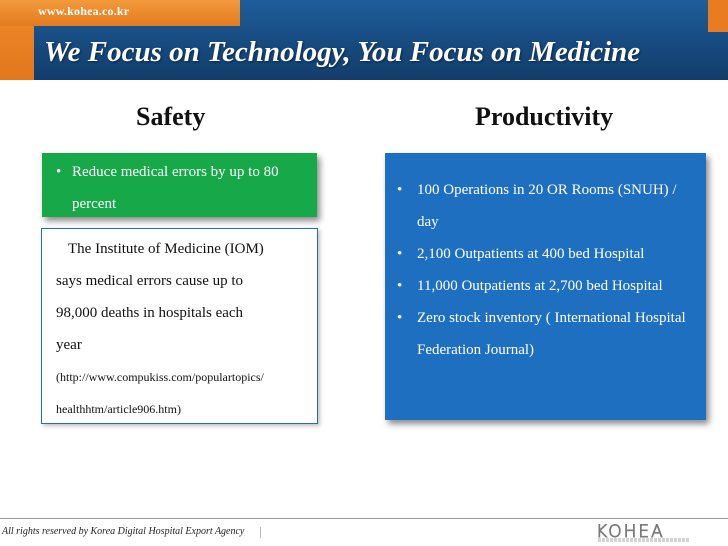 The image size is (728, 546). I want to click on footer-divider, so click(364, 518).